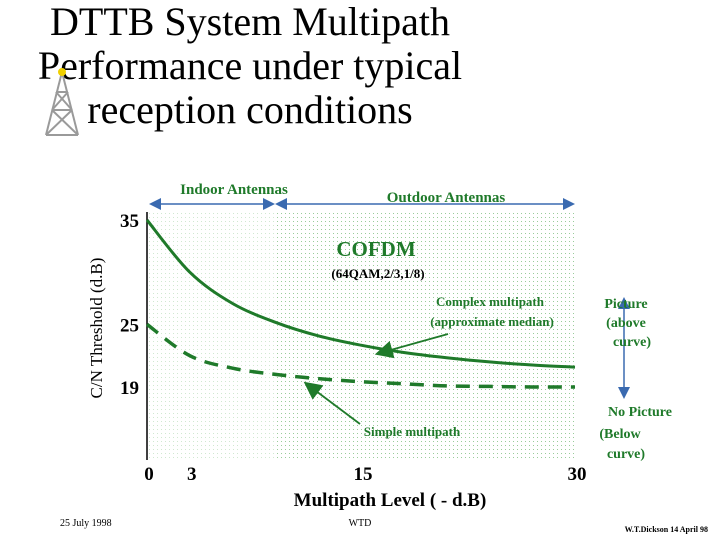 This screenshot has height=540, width=720. Describe the element at coordinates (625, 304) in the screenshot. I see `picture-label-line1: Picture` at that location.